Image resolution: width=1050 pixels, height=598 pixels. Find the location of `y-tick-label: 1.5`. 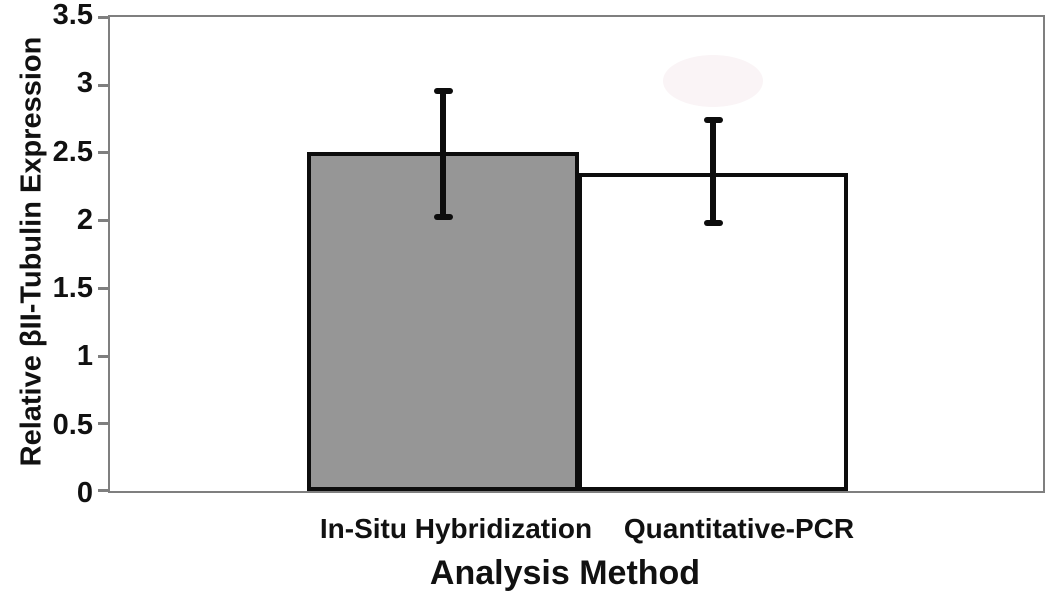

y-tick-label: 1.5 is located at coordinates (72, 288).